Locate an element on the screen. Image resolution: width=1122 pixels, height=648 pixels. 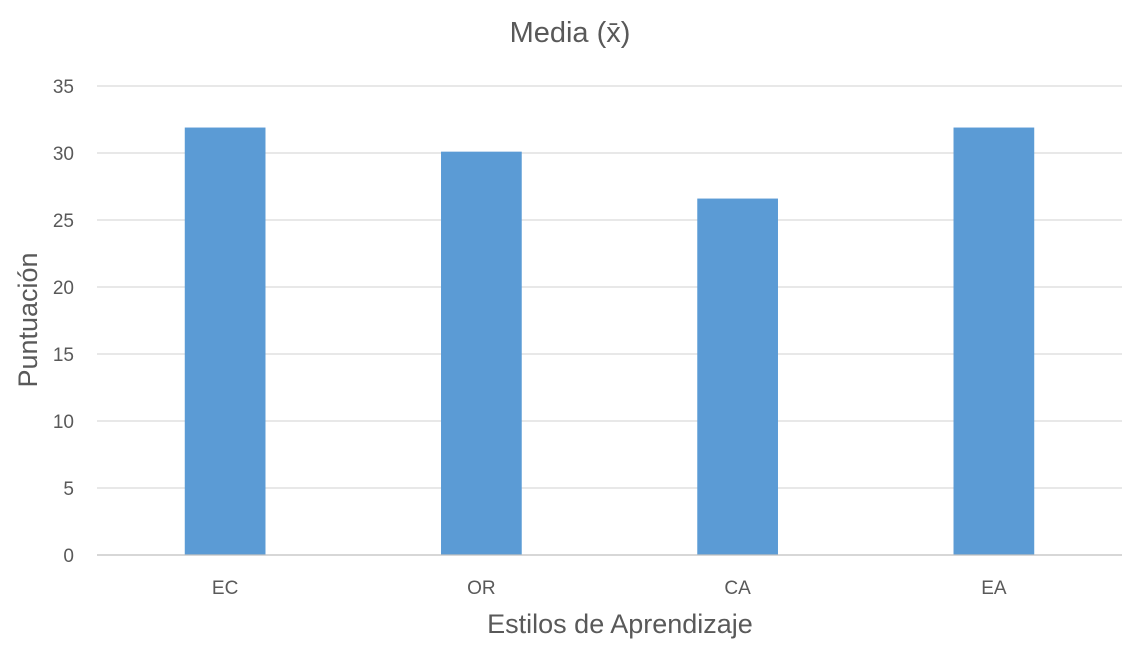
y-tick-label: 35 is located at coordinates (63, 87).